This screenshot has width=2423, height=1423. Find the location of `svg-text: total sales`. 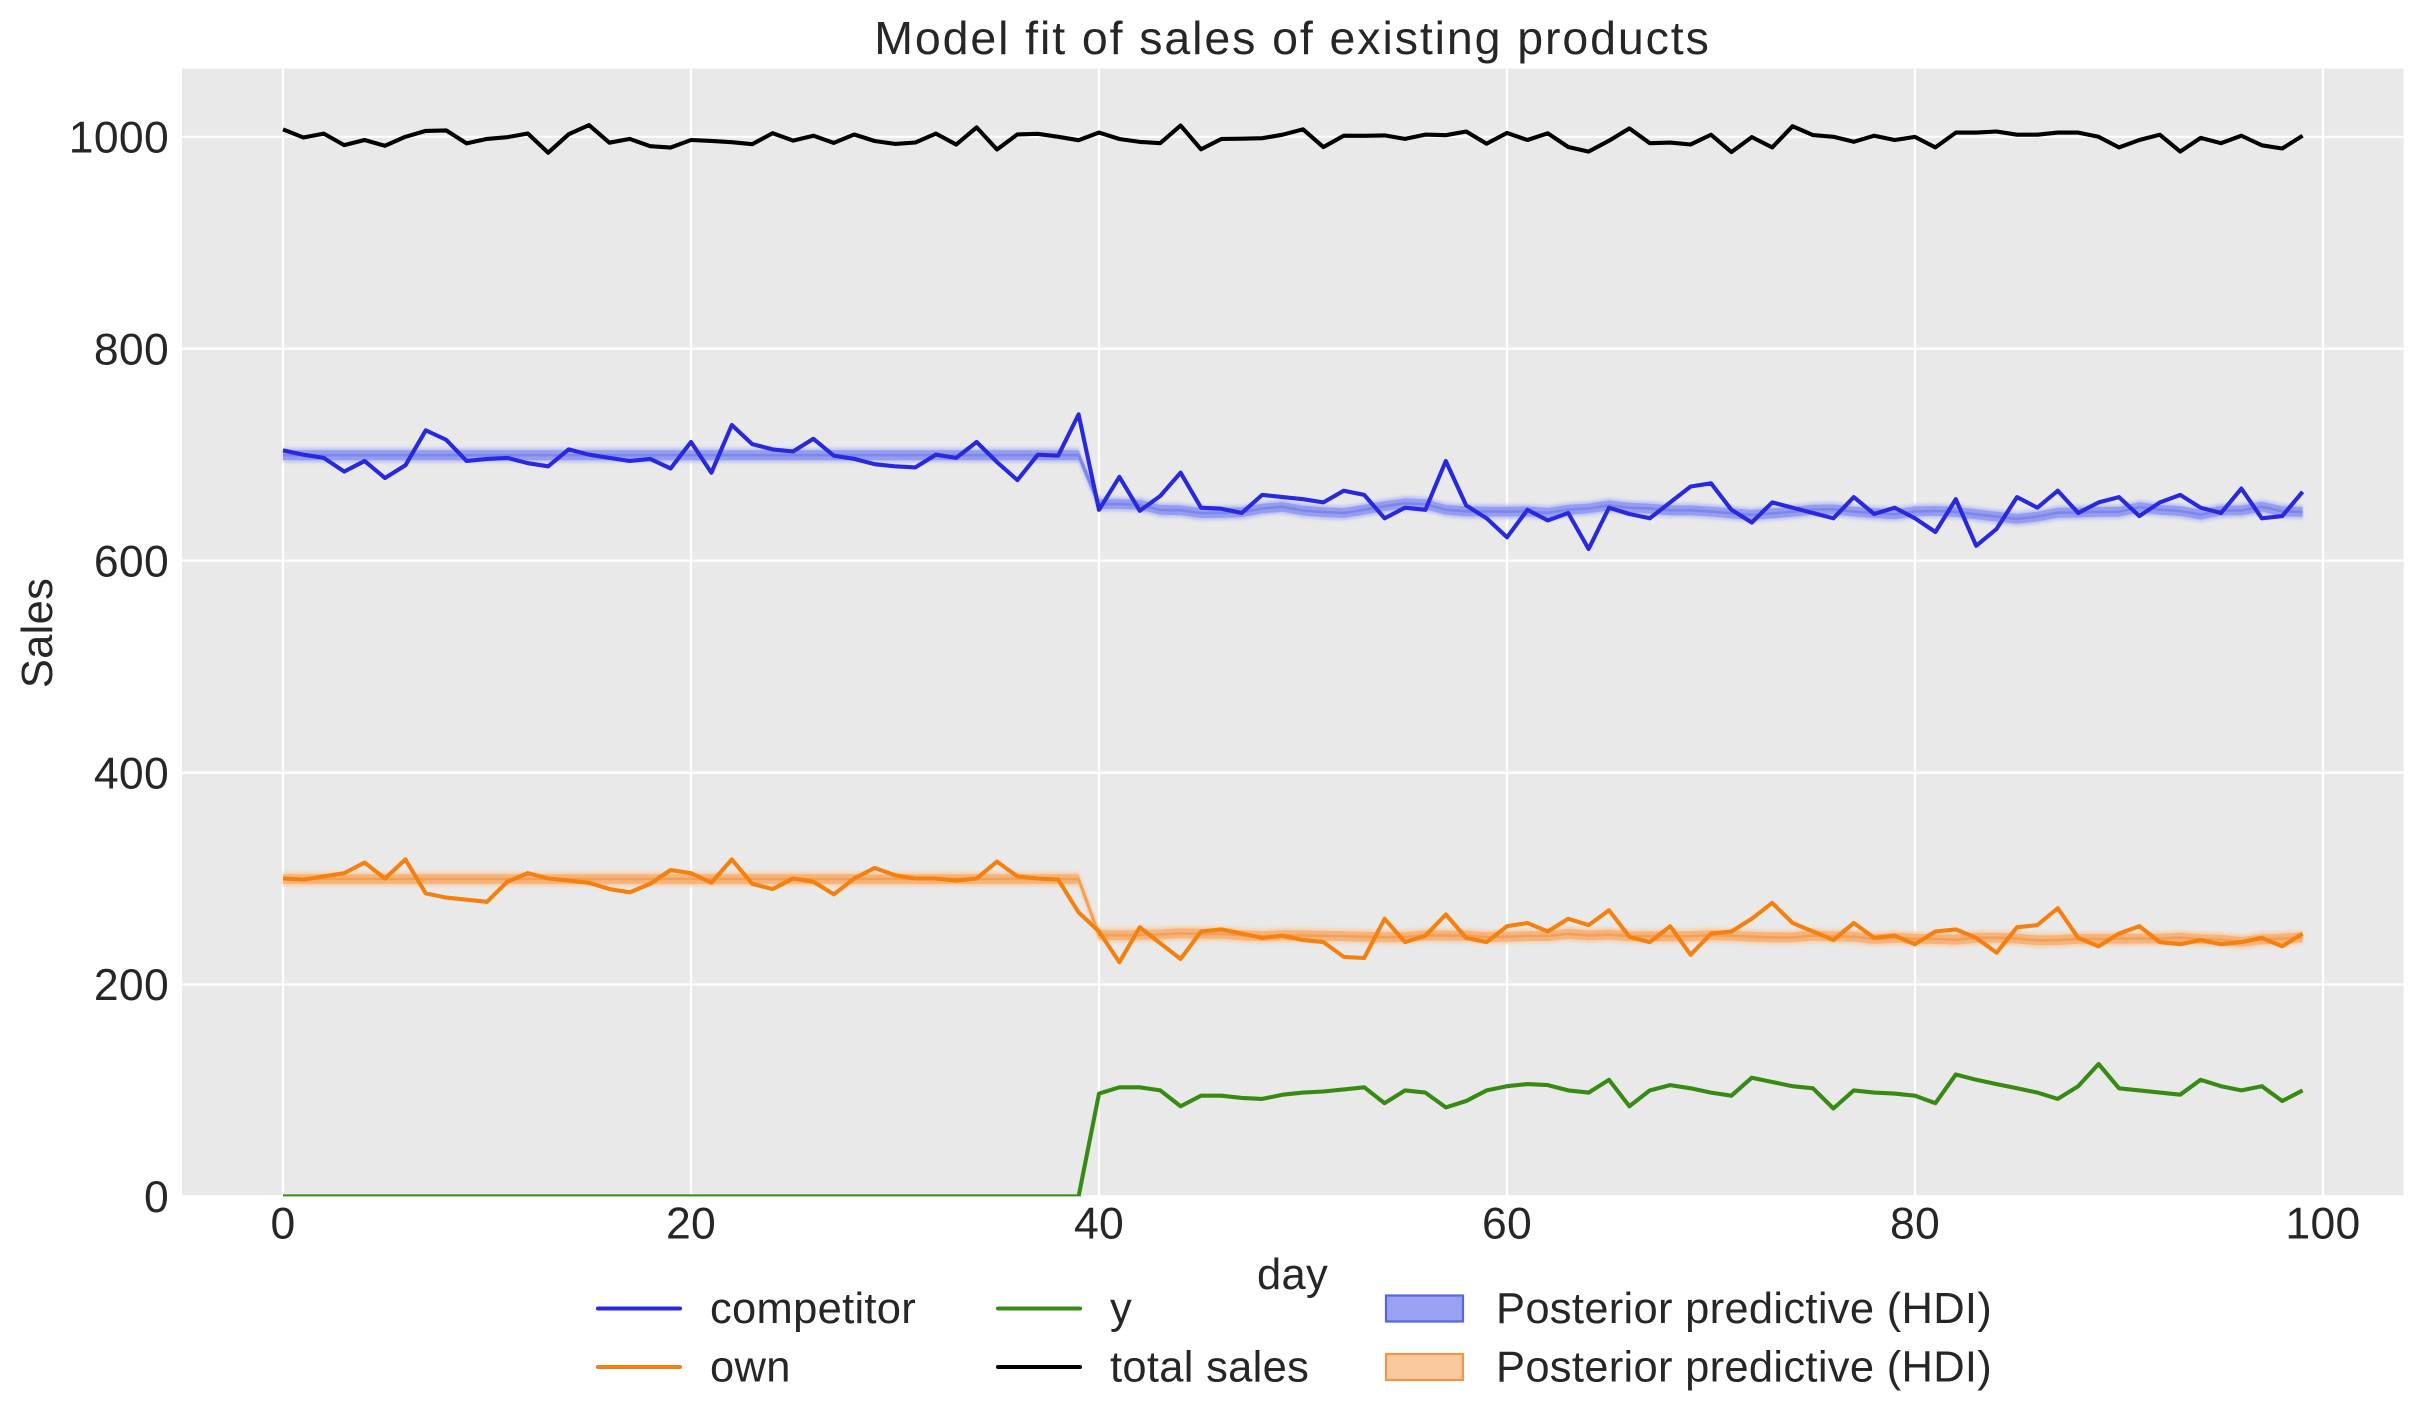

svg-text: total sales is located at coordinates (1209, 1368).